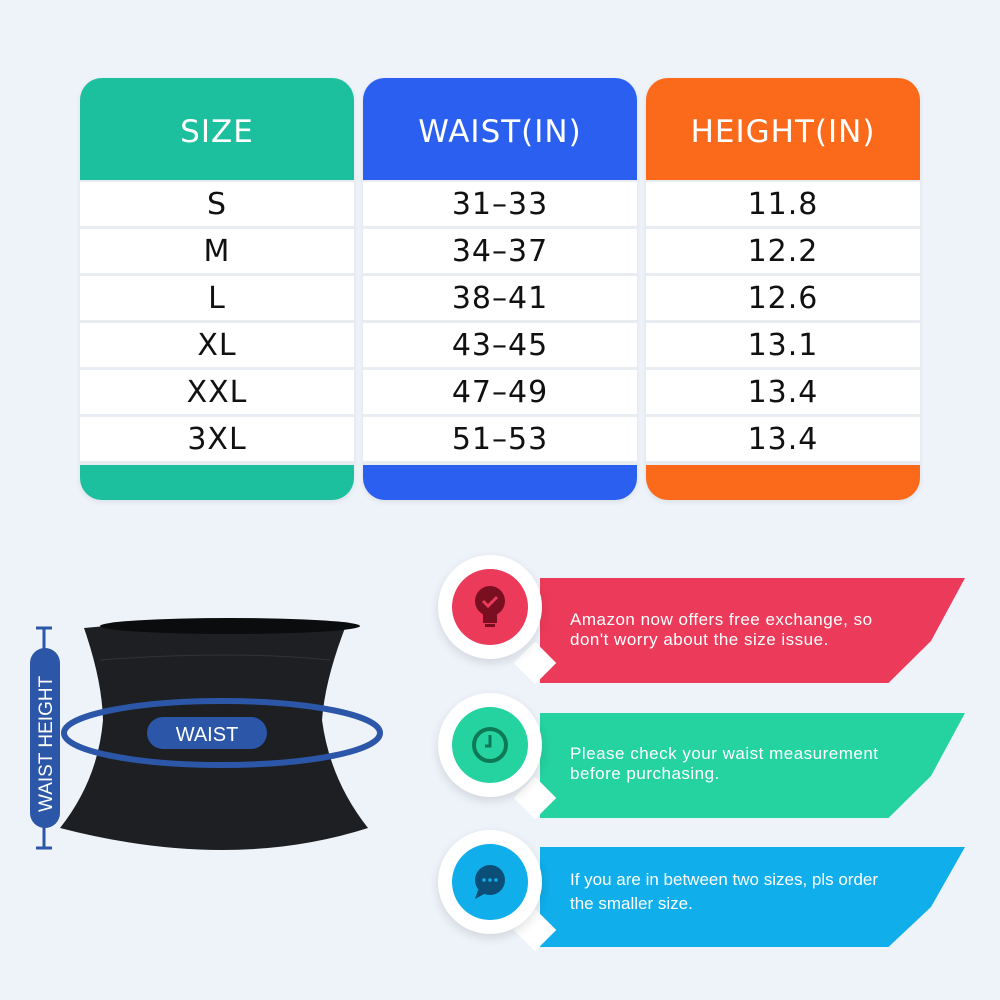 The width and height of the screenshot is (1000, 1000). I want to click on height-column: HEIGHT(IN) 11.8 12.2 12.6 13.1 13.4 13.4, so click(783, 289).